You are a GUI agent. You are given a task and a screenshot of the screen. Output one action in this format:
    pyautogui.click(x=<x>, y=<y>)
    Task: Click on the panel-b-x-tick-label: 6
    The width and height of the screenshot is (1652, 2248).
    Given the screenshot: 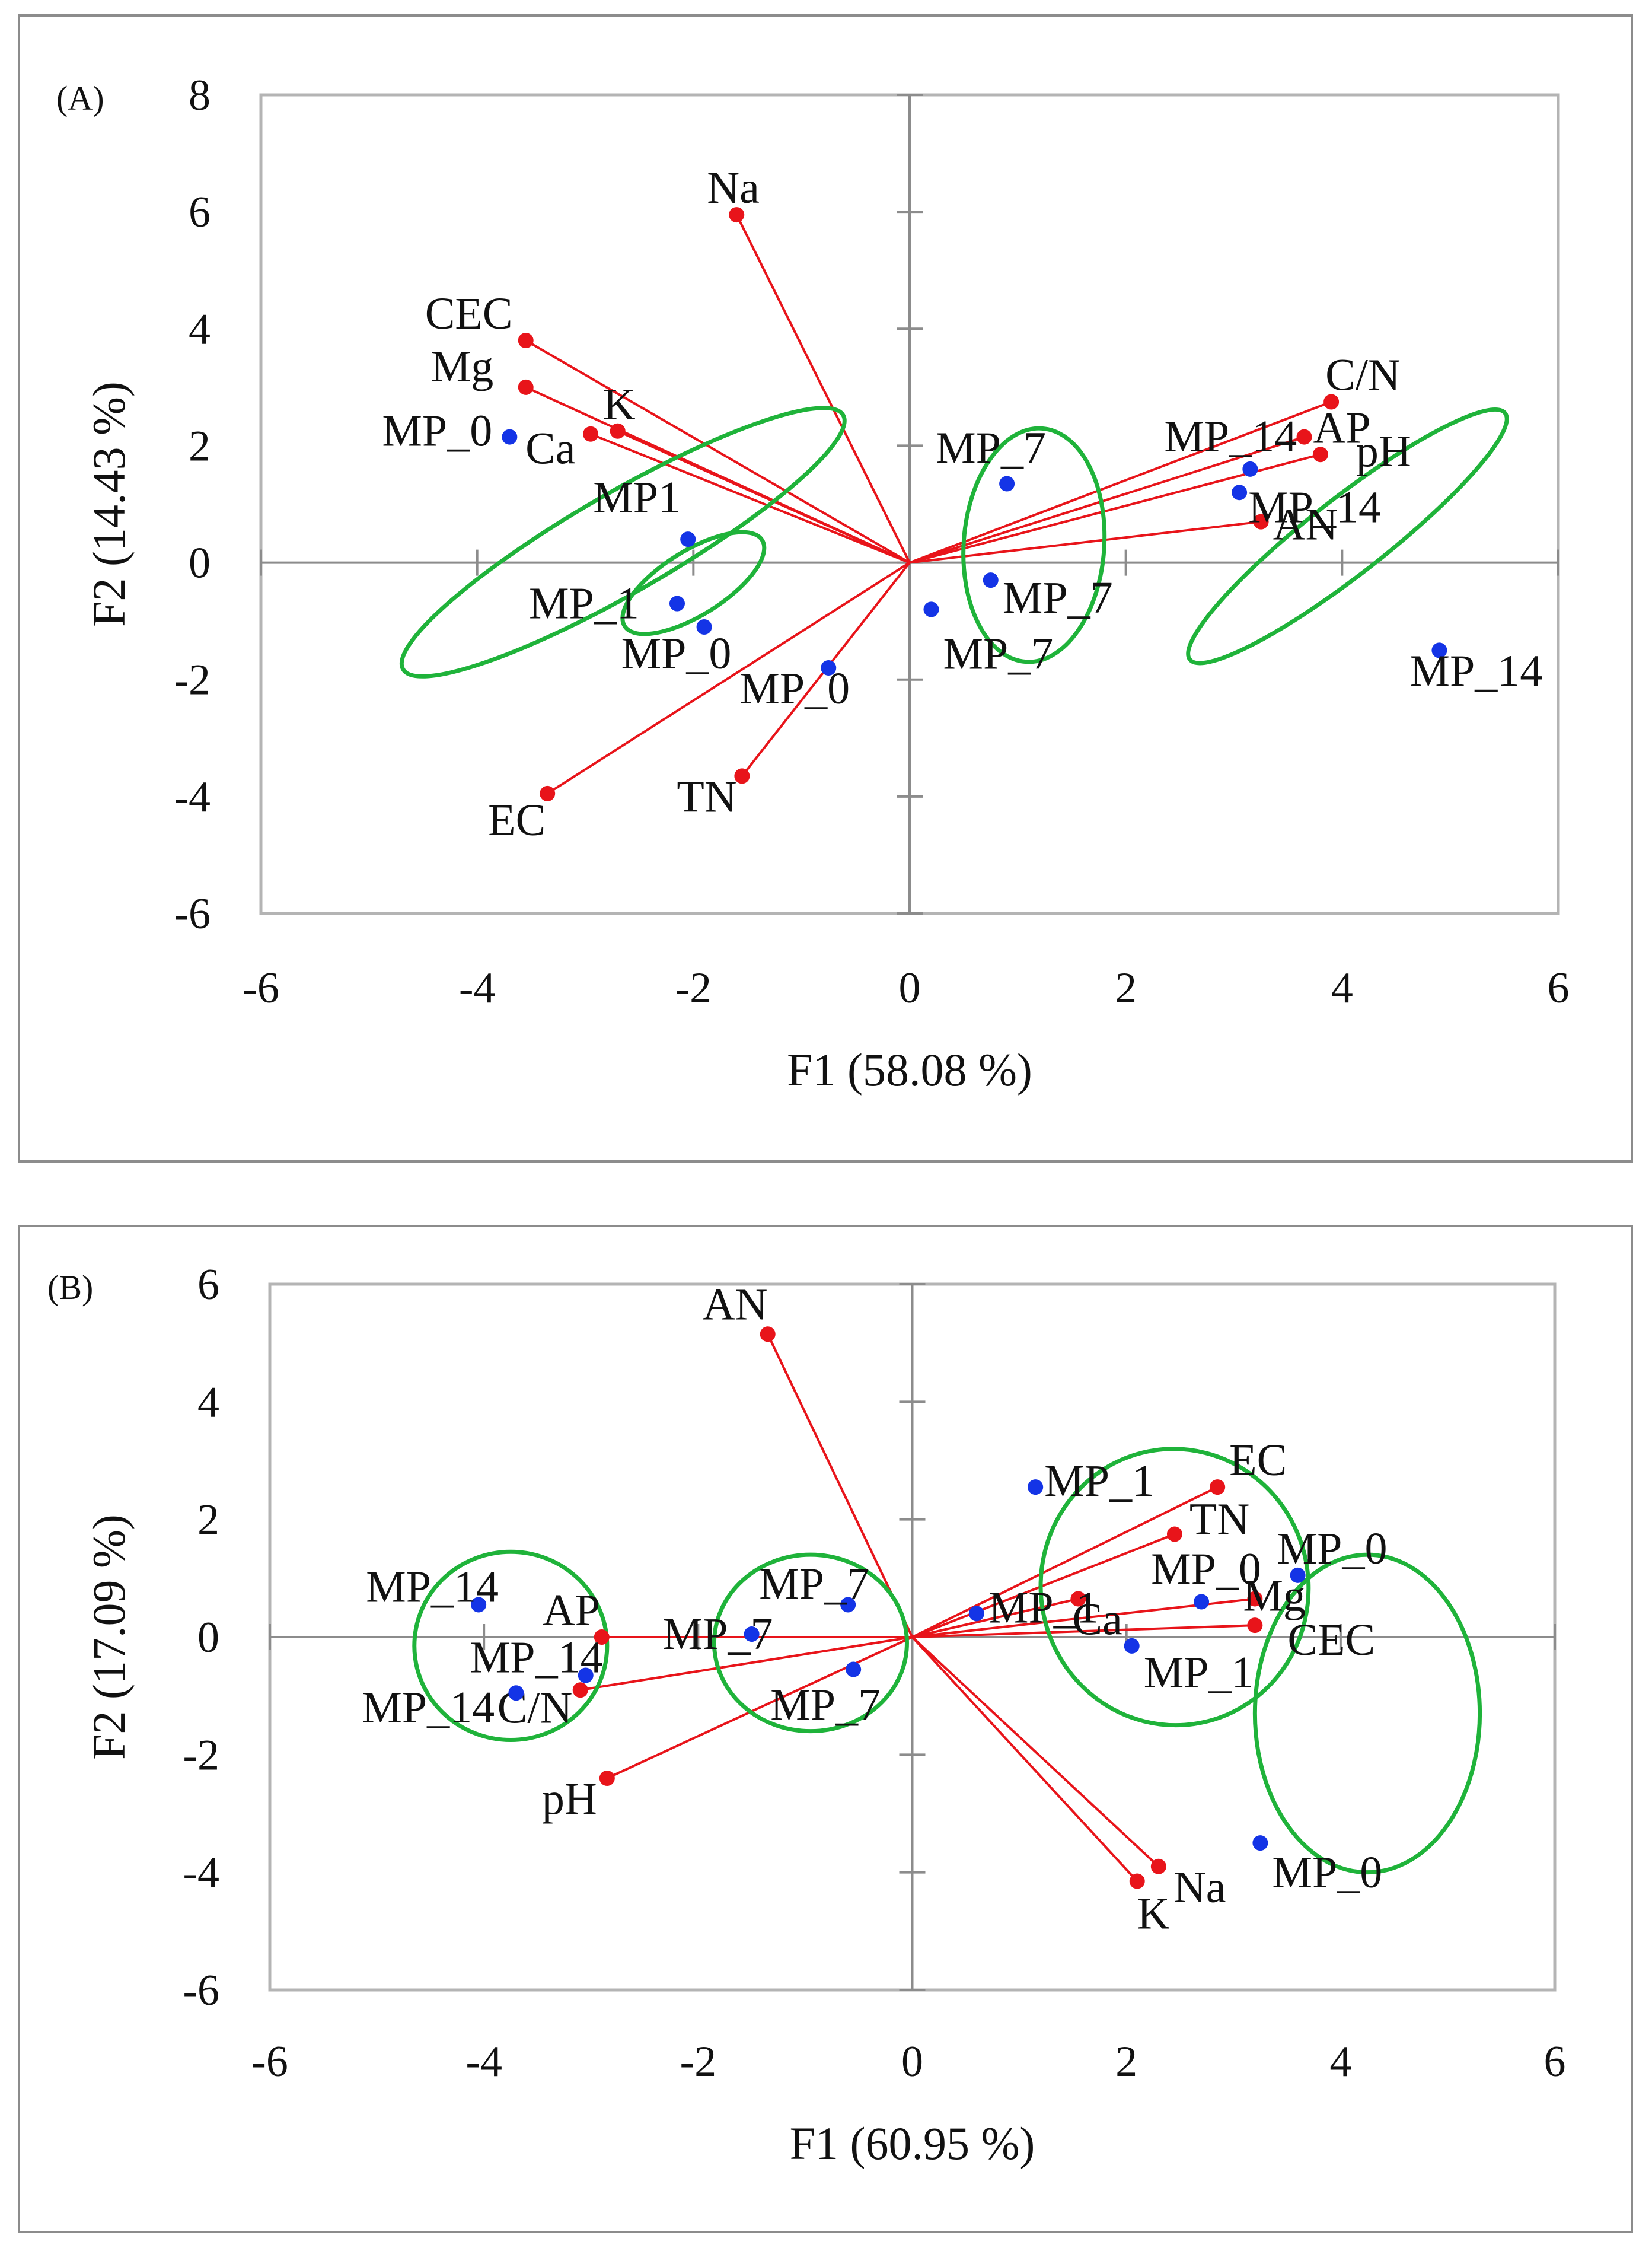 What is the action you would take?
    pyautogui.click(x=1555, y=2061)
    